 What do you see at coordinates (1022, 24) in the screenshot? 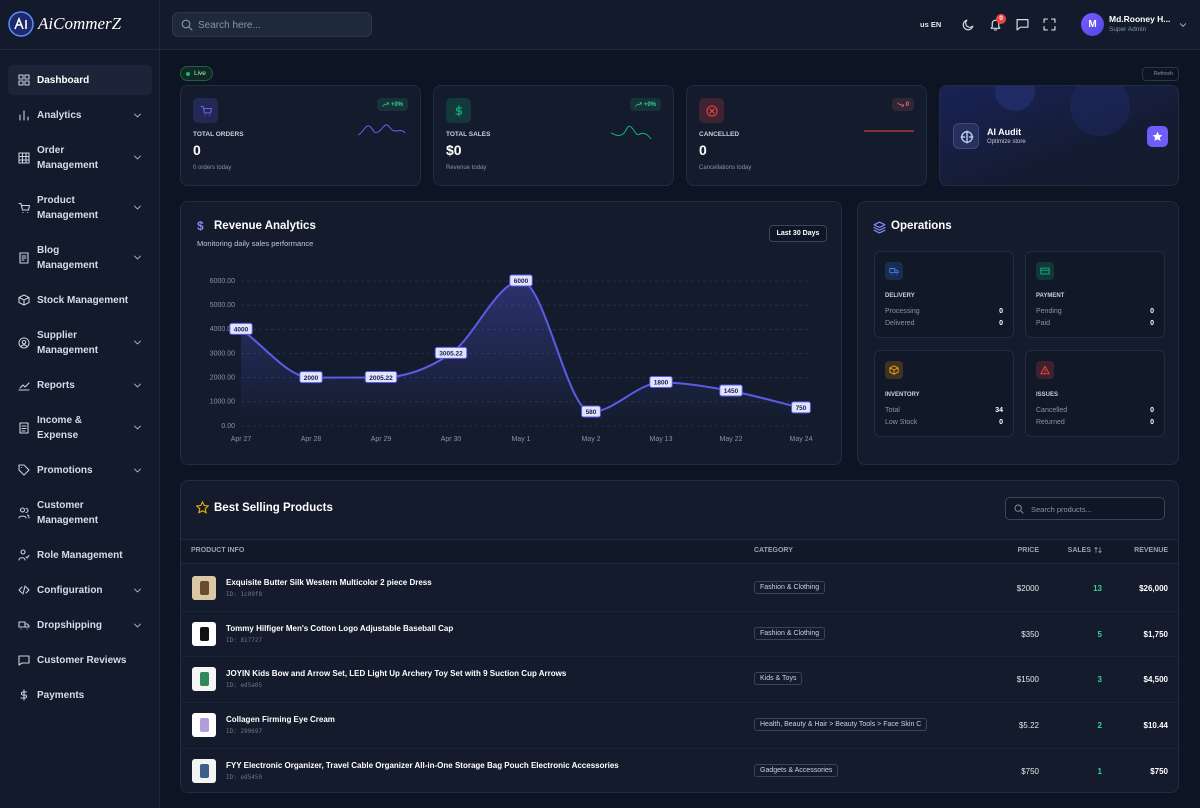
I see `messages-button` at bounding box center [1022, 24].